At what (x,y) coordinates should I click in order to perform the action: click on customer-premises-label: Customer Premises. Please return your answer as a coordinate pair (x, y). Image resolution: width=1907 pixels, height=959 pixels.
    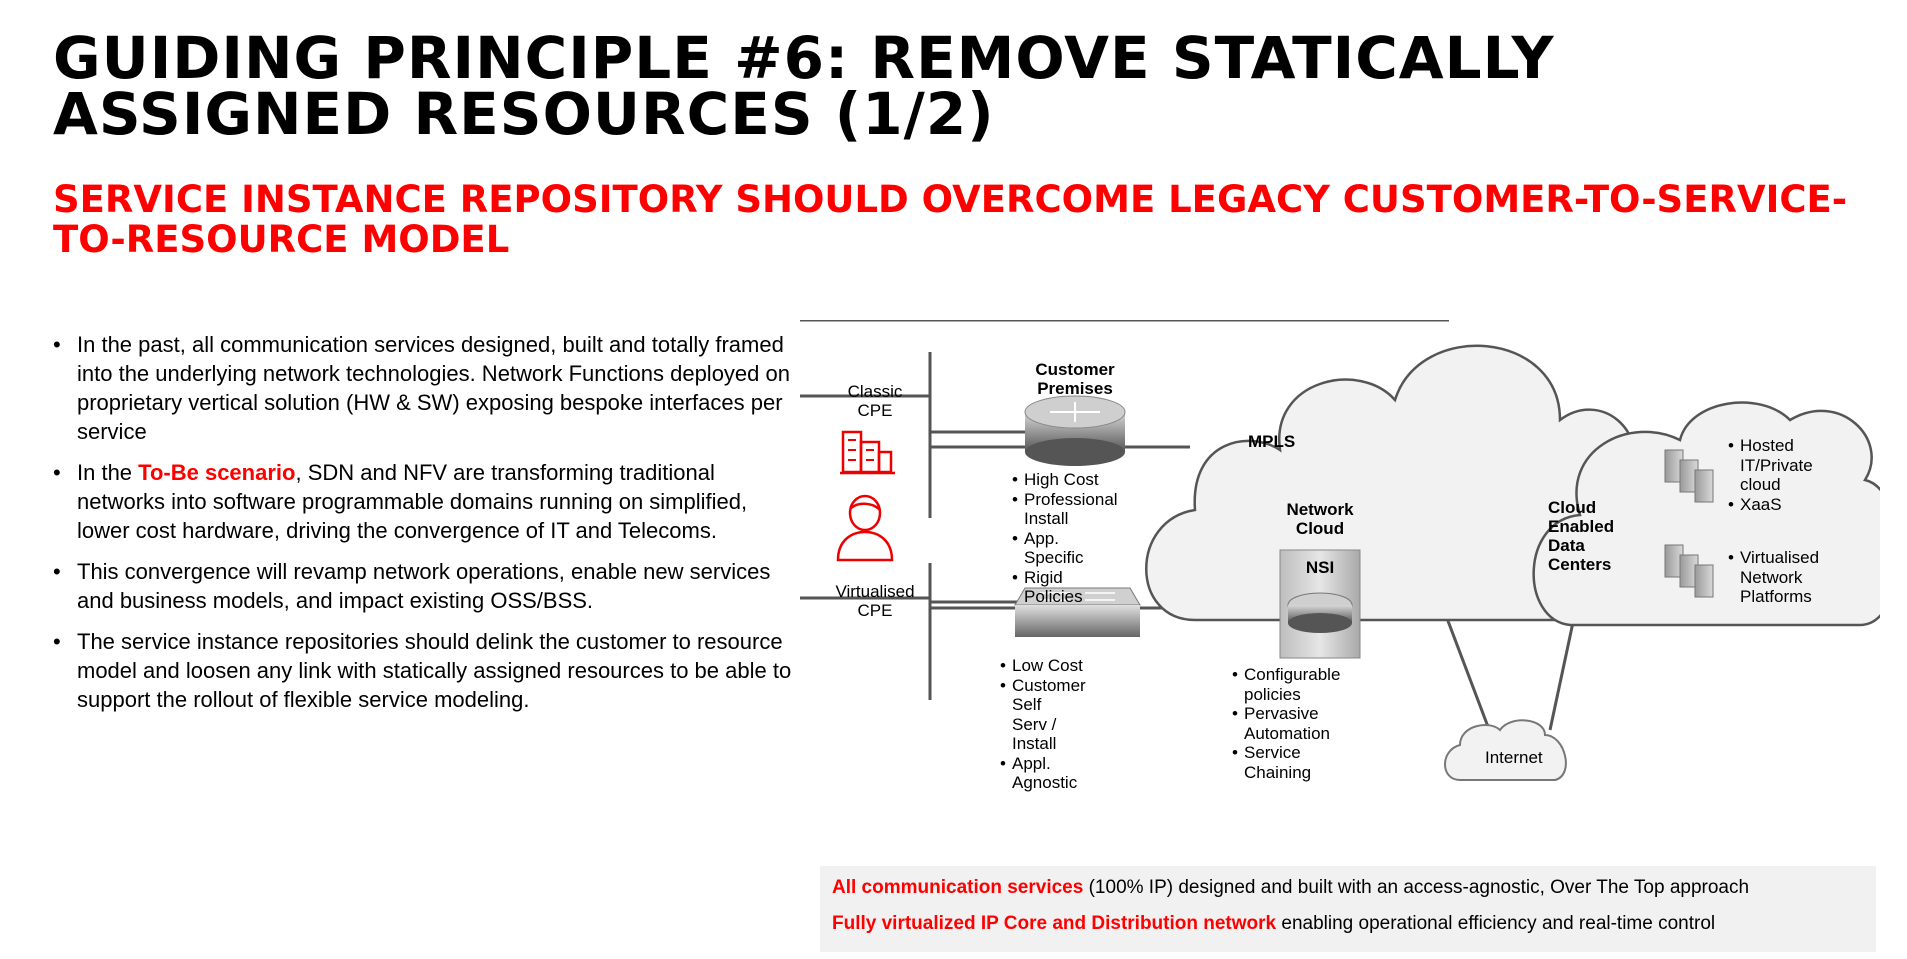
    Looking at the image, I should click on (1075, 379).